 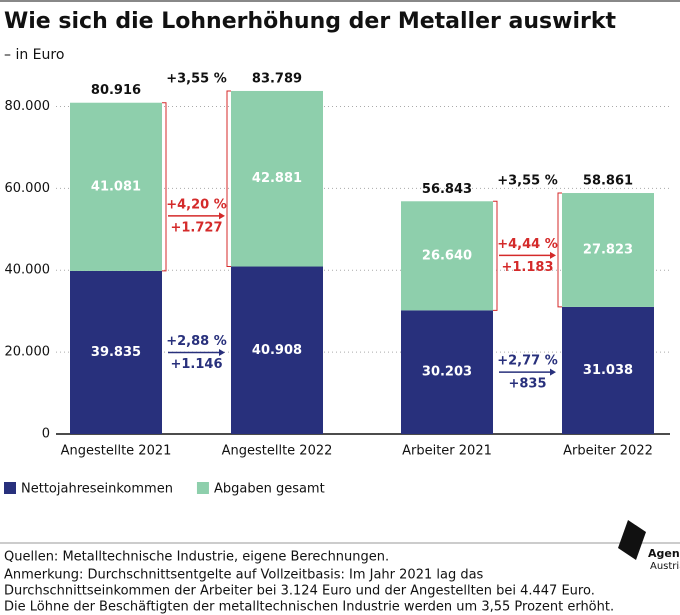 What do you see at coordinates (447, 451) in the screenshot?
I see `x-tick-label: Arbeiter 2021` at bounding box center [447, 451].